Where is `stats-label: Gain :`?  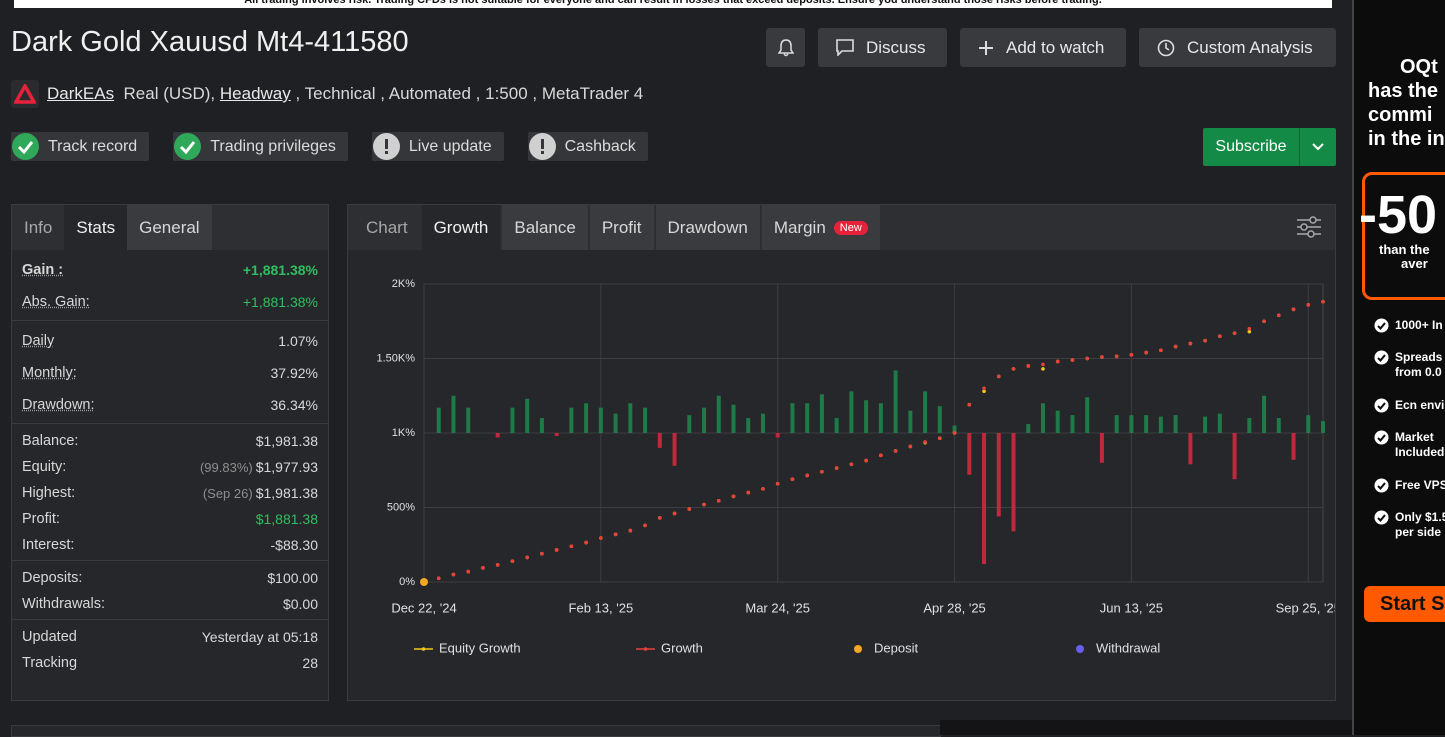
stats-label: Gain : is located at coordinates (42, 270).